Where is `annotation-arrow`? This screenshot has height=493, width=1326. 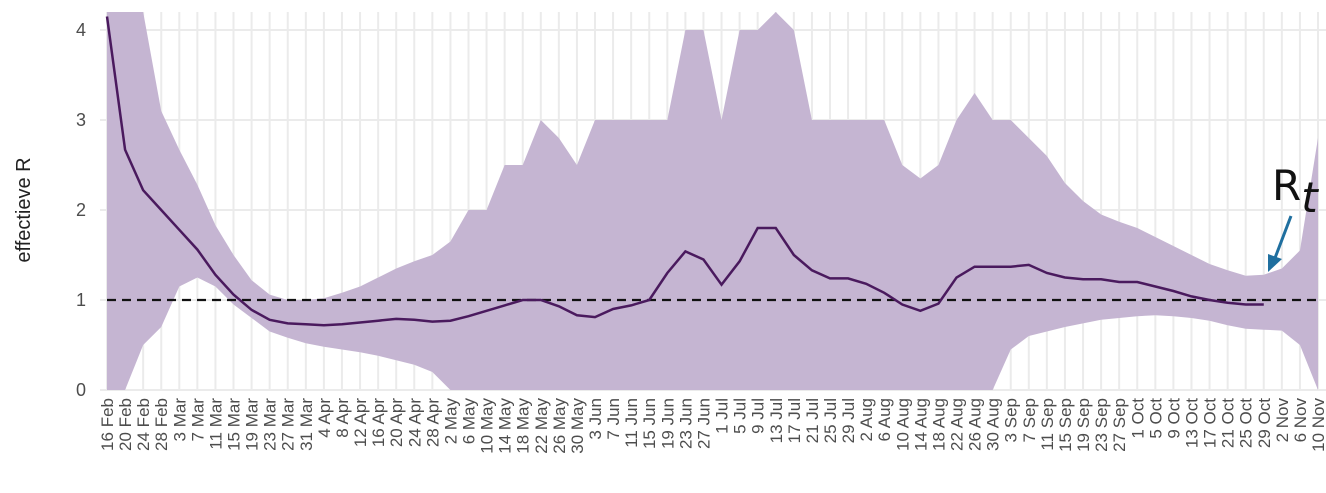
annotation-arrow is located at coordinates (1283, 237).